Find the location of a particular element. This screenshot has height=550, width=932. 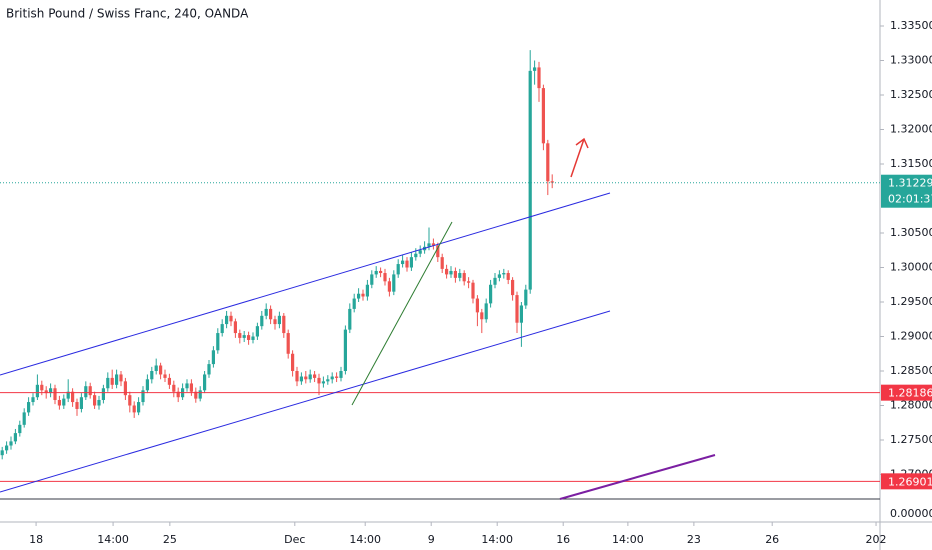

x-tick-label: 14:00 is located at coordinates (497, 539).